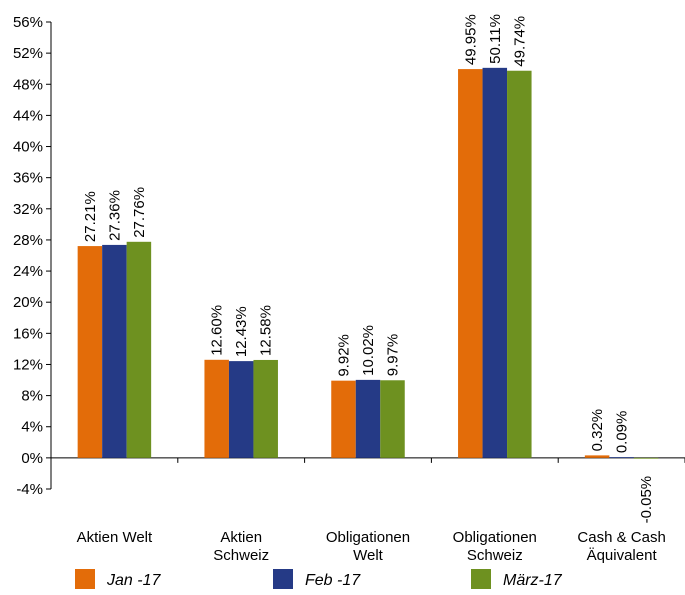  I want to click on x-category-label: Aktien, so click(241, 537).